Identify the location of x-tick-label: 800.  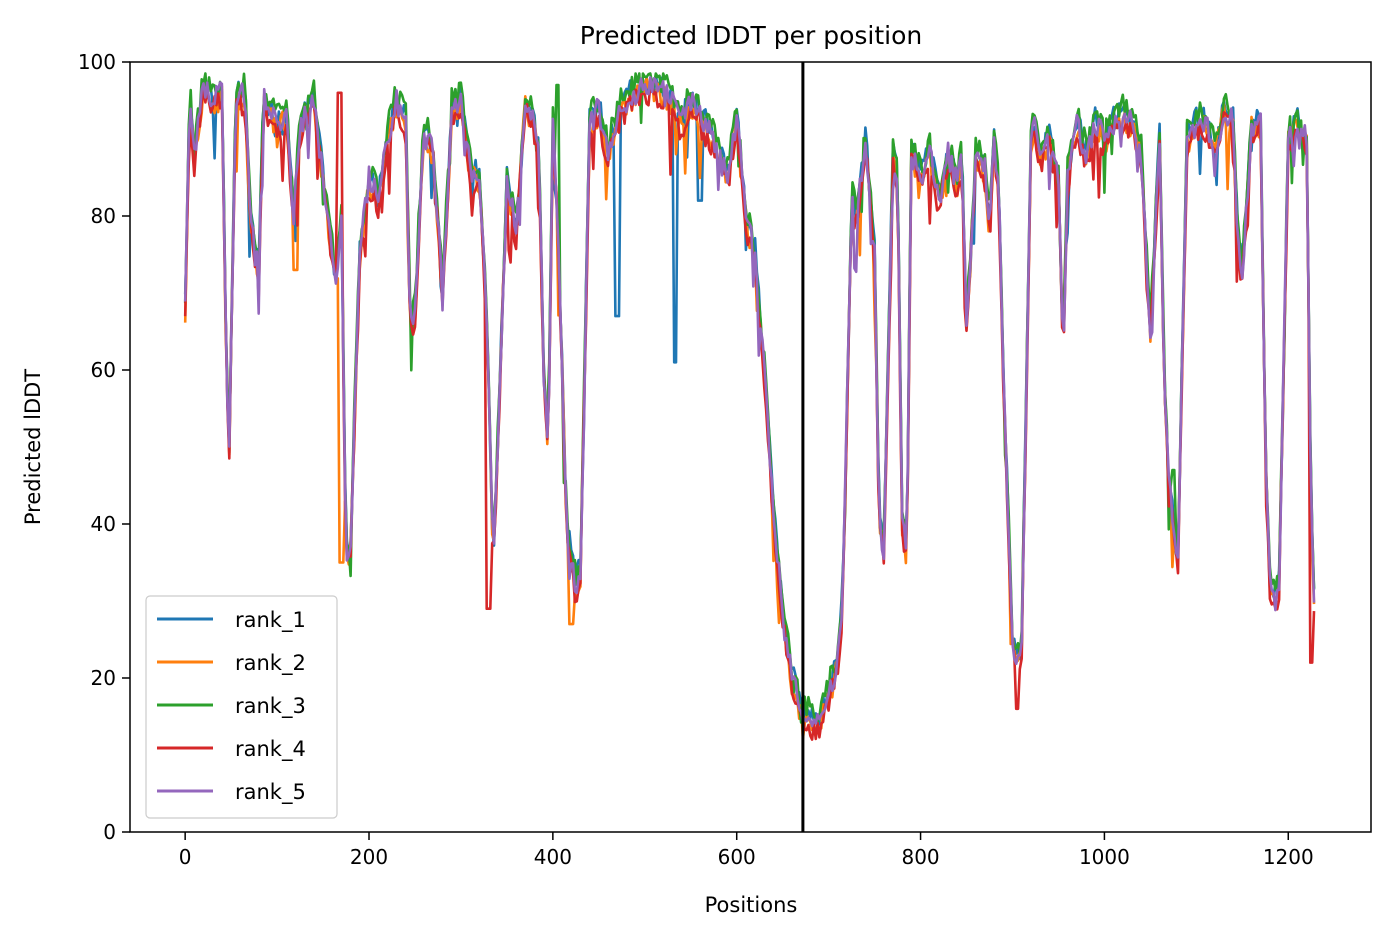
(920, 857).